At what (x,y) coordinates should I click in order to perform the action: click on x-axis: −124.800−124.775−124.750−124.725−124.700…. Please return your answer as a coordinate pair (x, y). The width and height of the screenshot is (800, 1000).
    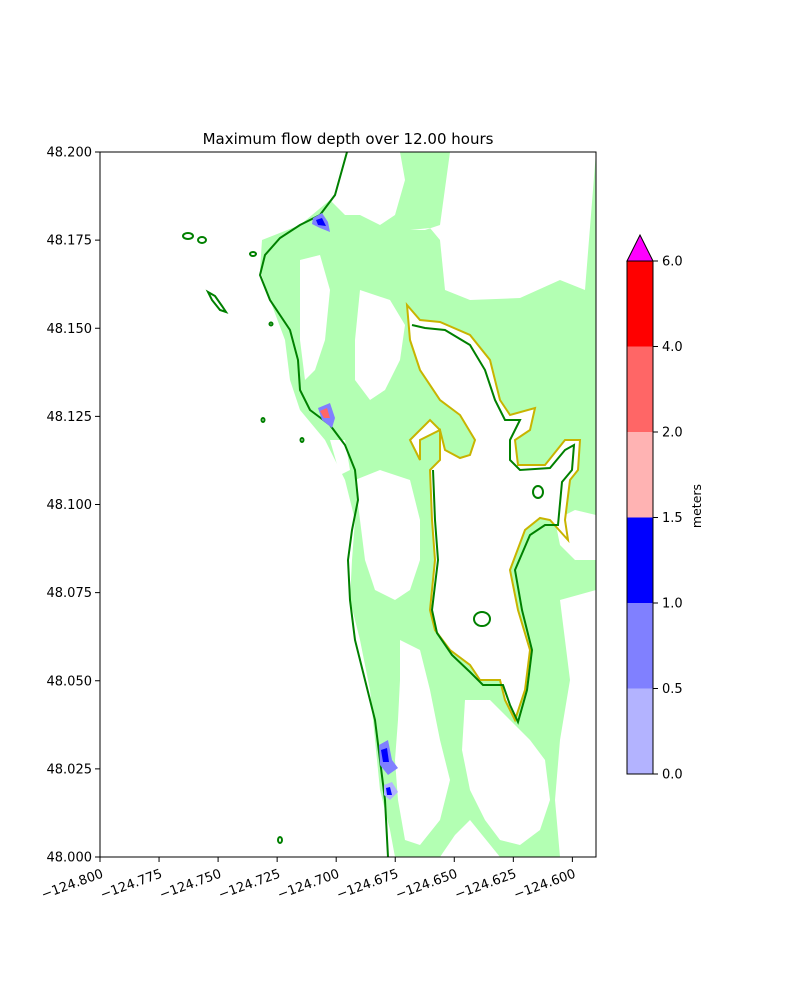
    Looking at the image, I should click on (308, 880).